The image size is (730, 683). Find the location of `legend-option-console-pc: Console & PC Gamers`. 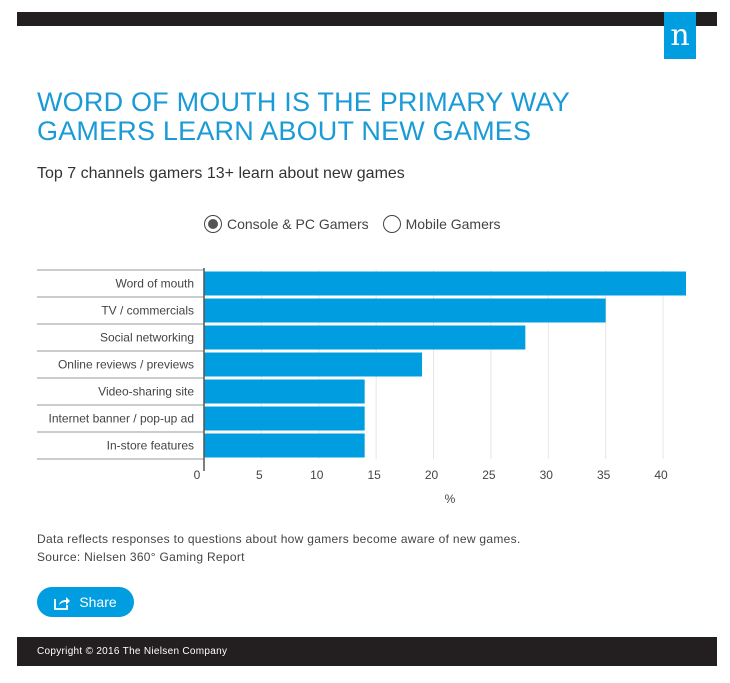

legend-option-console-pc: Console & PC Gamers is located at coordinates (286, 224).